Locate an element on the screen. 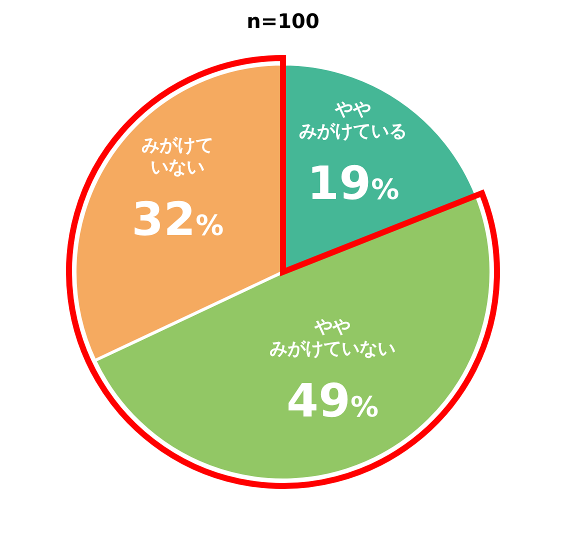 This screenshot has width=580, height=560. chart-title: n=100 is located at coordinates (283, 21).